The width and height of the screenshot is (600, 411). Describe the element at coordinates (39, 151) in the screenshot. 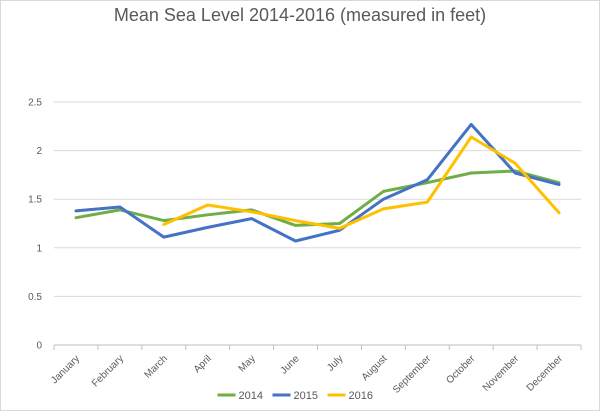

I see `y-tick-label: 2` at that location.